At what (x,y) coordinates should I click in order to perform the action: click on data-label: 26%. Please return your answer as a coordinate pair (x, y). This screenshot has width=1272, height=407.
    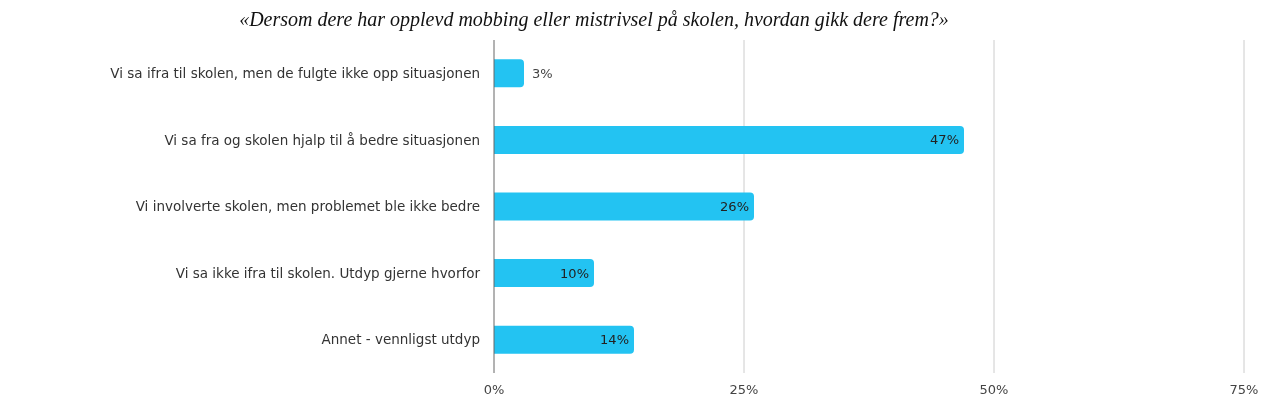
    Looking at the image, I should click on (734, 207).